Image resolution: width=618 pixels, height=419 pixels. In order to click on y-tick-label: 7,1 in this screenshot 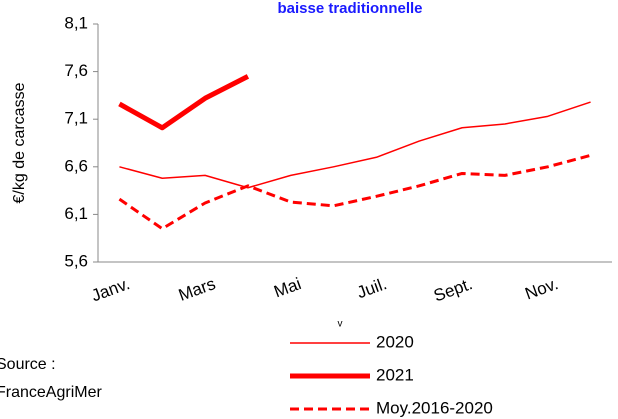, I will do `click(76, 118)`.